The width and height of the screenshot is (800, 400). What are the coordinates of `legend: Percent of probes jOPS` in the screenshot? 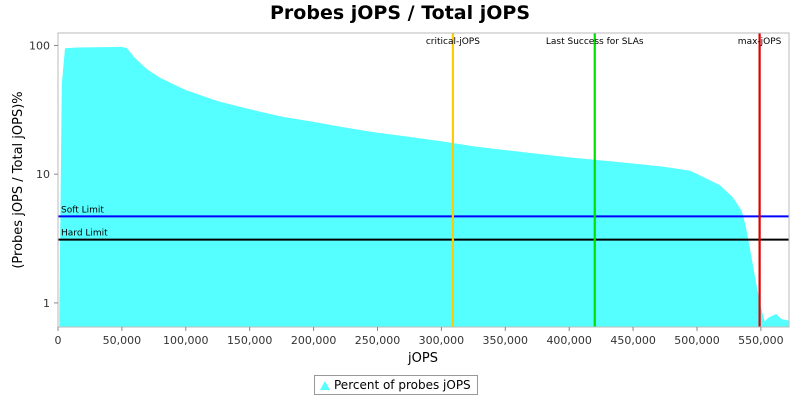 It's located at (396, 385).